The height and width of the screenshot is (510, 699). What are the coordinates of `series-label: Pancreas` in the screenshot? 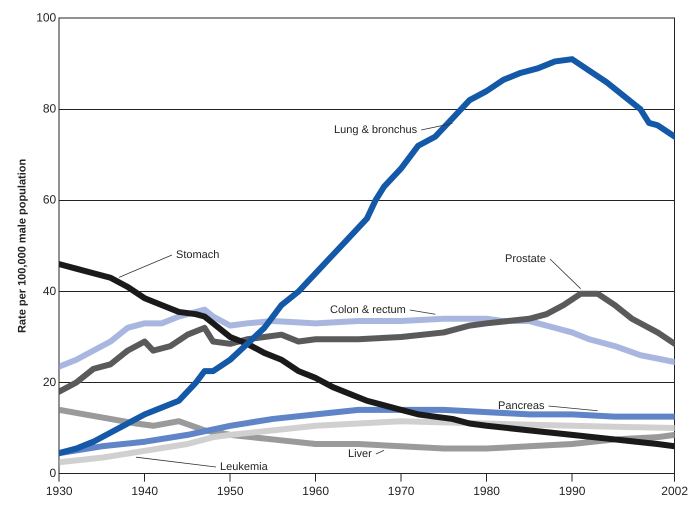 It's located at (521, 406).